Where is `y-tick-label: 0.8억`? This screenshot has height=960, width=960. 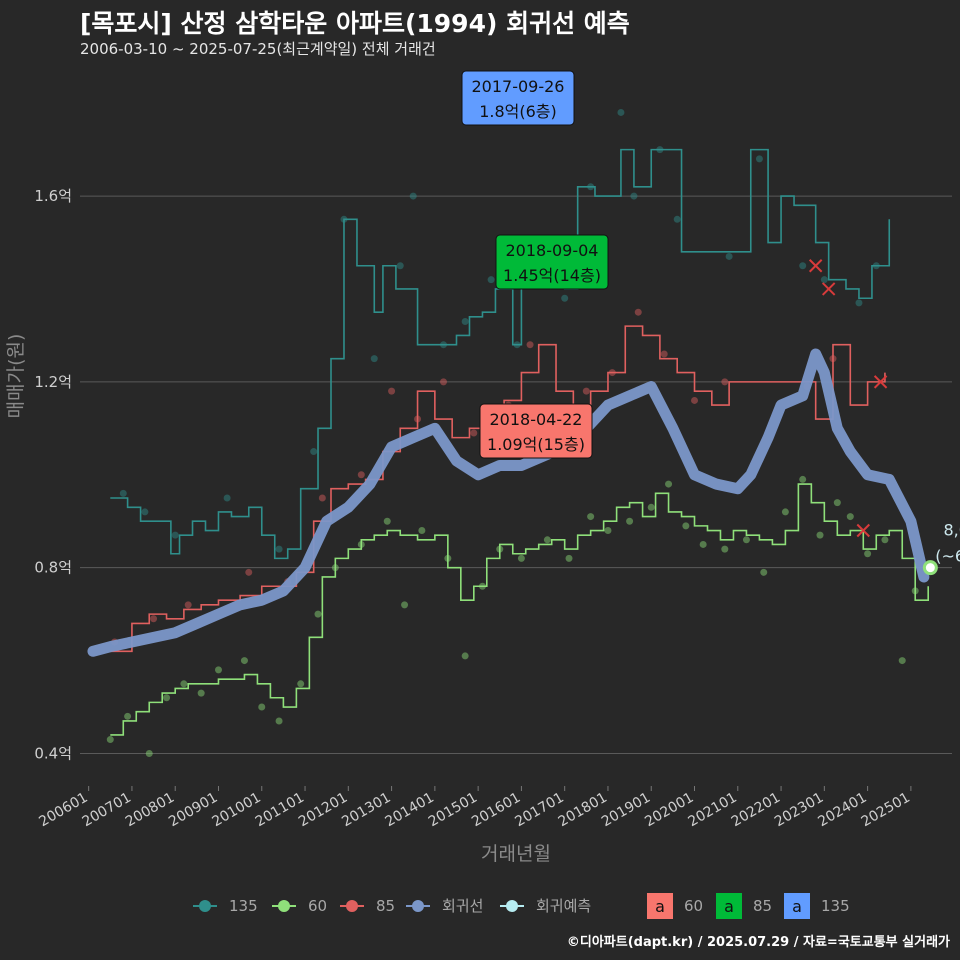
y-tick-label: 0.8억 is located at coordinates (53, 568).